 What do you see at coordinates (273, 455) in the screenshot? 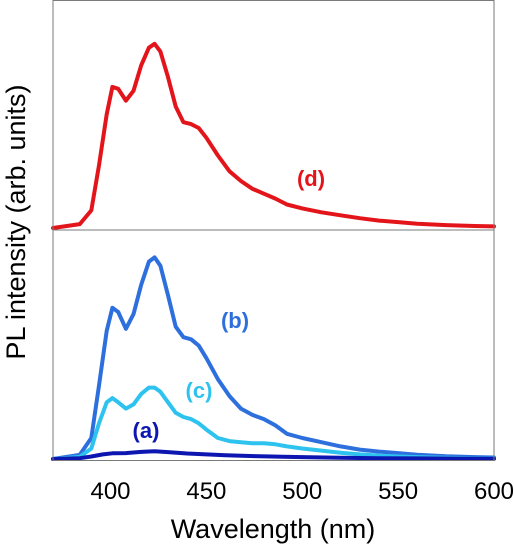
I see `series-line-a` at bounding box center [273, 455].